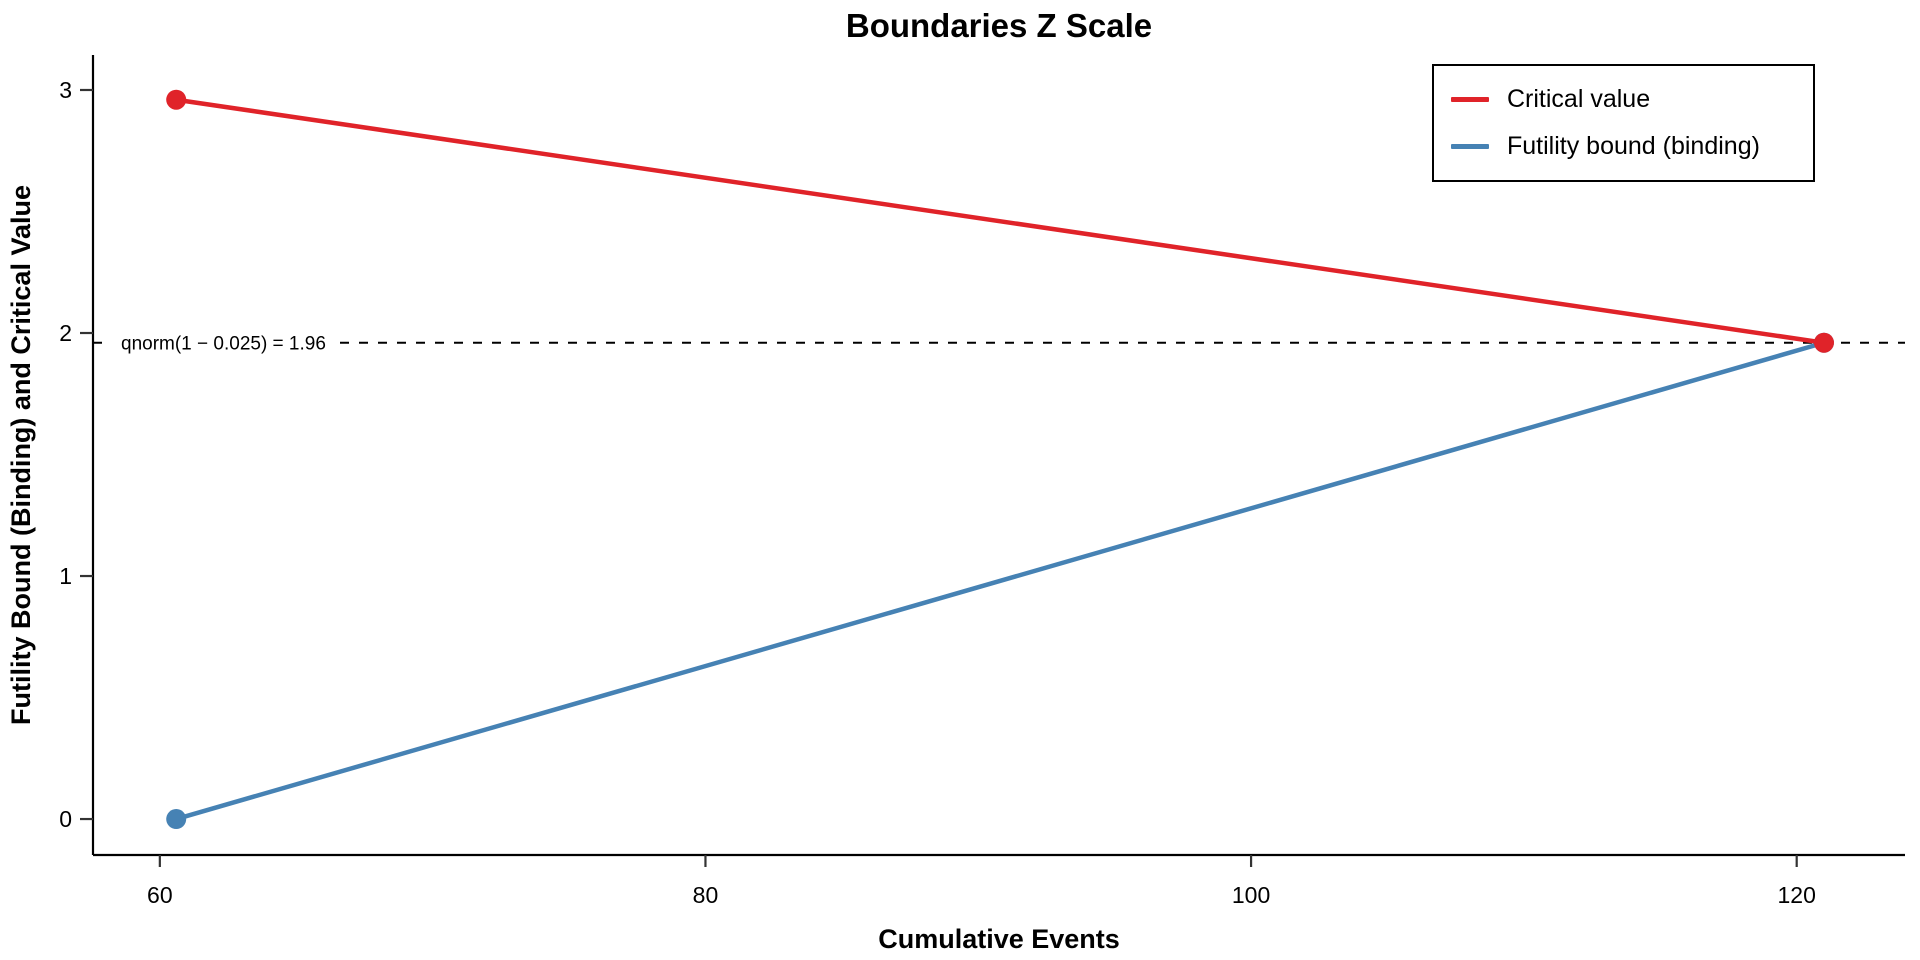 The width and height of the screenshot is (1920, 960). Describe the element at coordinates (1579, 99) in the screenshot. I see `legend-label-critical-value: Critical value` at that location.